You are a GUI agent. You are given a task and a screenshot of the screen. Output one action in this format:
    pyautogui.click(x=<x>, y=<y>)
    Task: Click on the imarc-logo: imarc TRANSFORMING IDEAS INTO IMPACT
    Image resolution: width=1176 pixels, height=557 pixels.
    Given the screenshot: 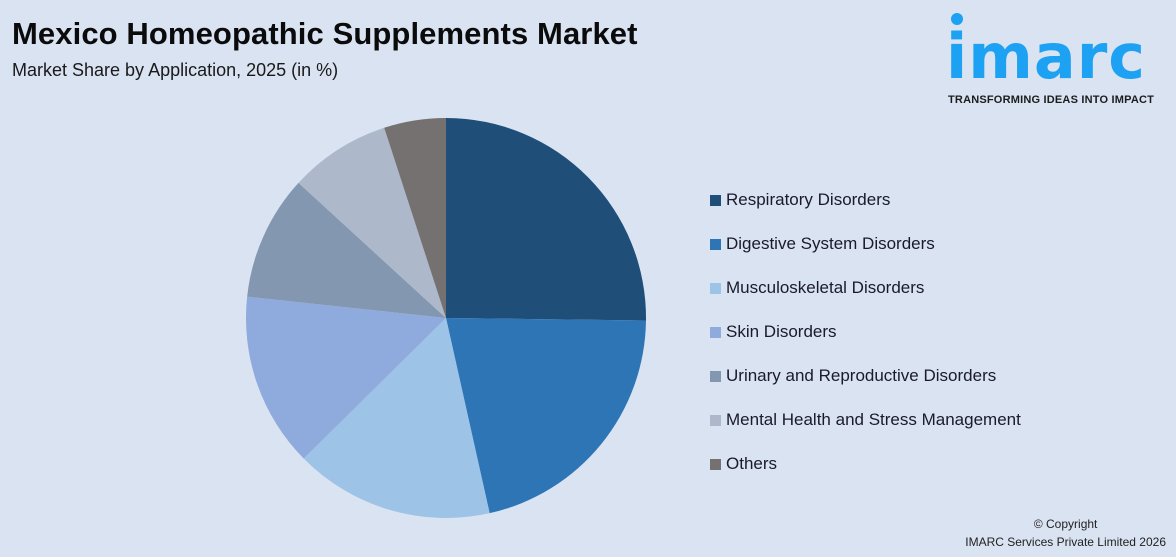 What is the action you would take?
    pyautogui.click(x=1059, y=60)
    